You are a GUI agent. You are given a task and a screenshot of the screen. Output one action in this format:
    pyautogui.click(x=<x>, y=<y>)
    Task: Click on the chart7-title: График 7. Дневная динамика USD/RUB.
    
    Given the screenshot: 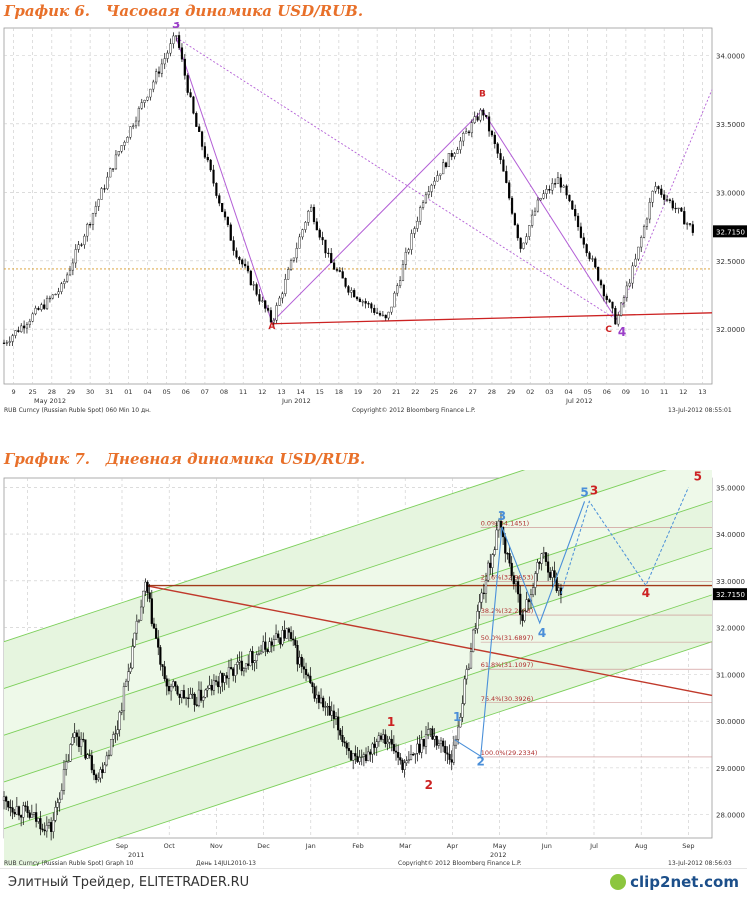 What is the action you would take?
    pyautogui.click(x=185, y=459)
    